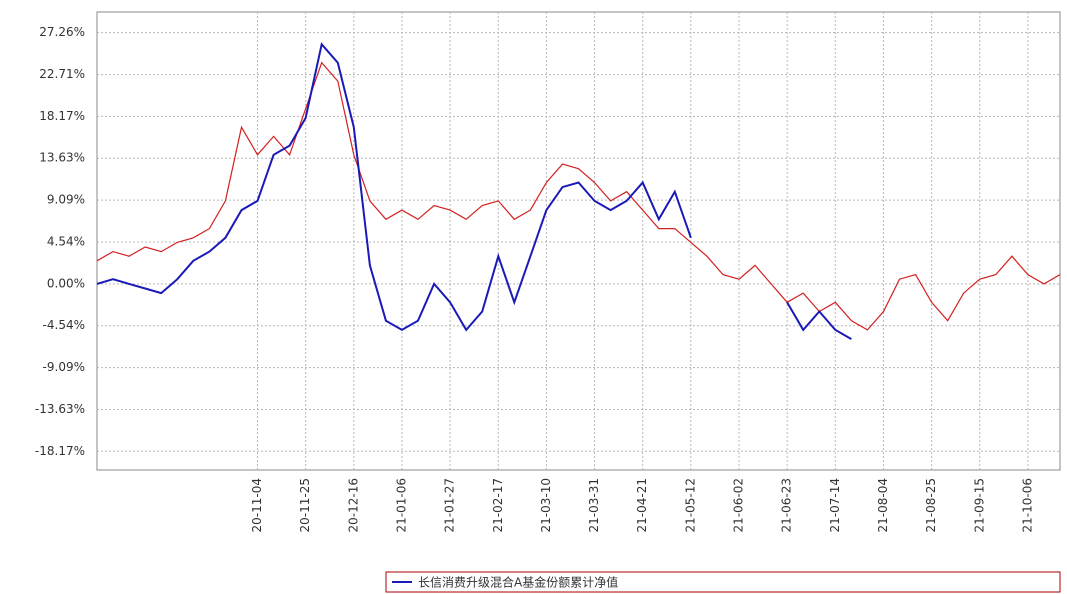 Image resolution: width=1067 pixels, height=594 pixels. What do you see at coordinates (594, 505) in the screenshot?
I see `x-tick-label: 21-03-31` at bounding box center [594, 505].